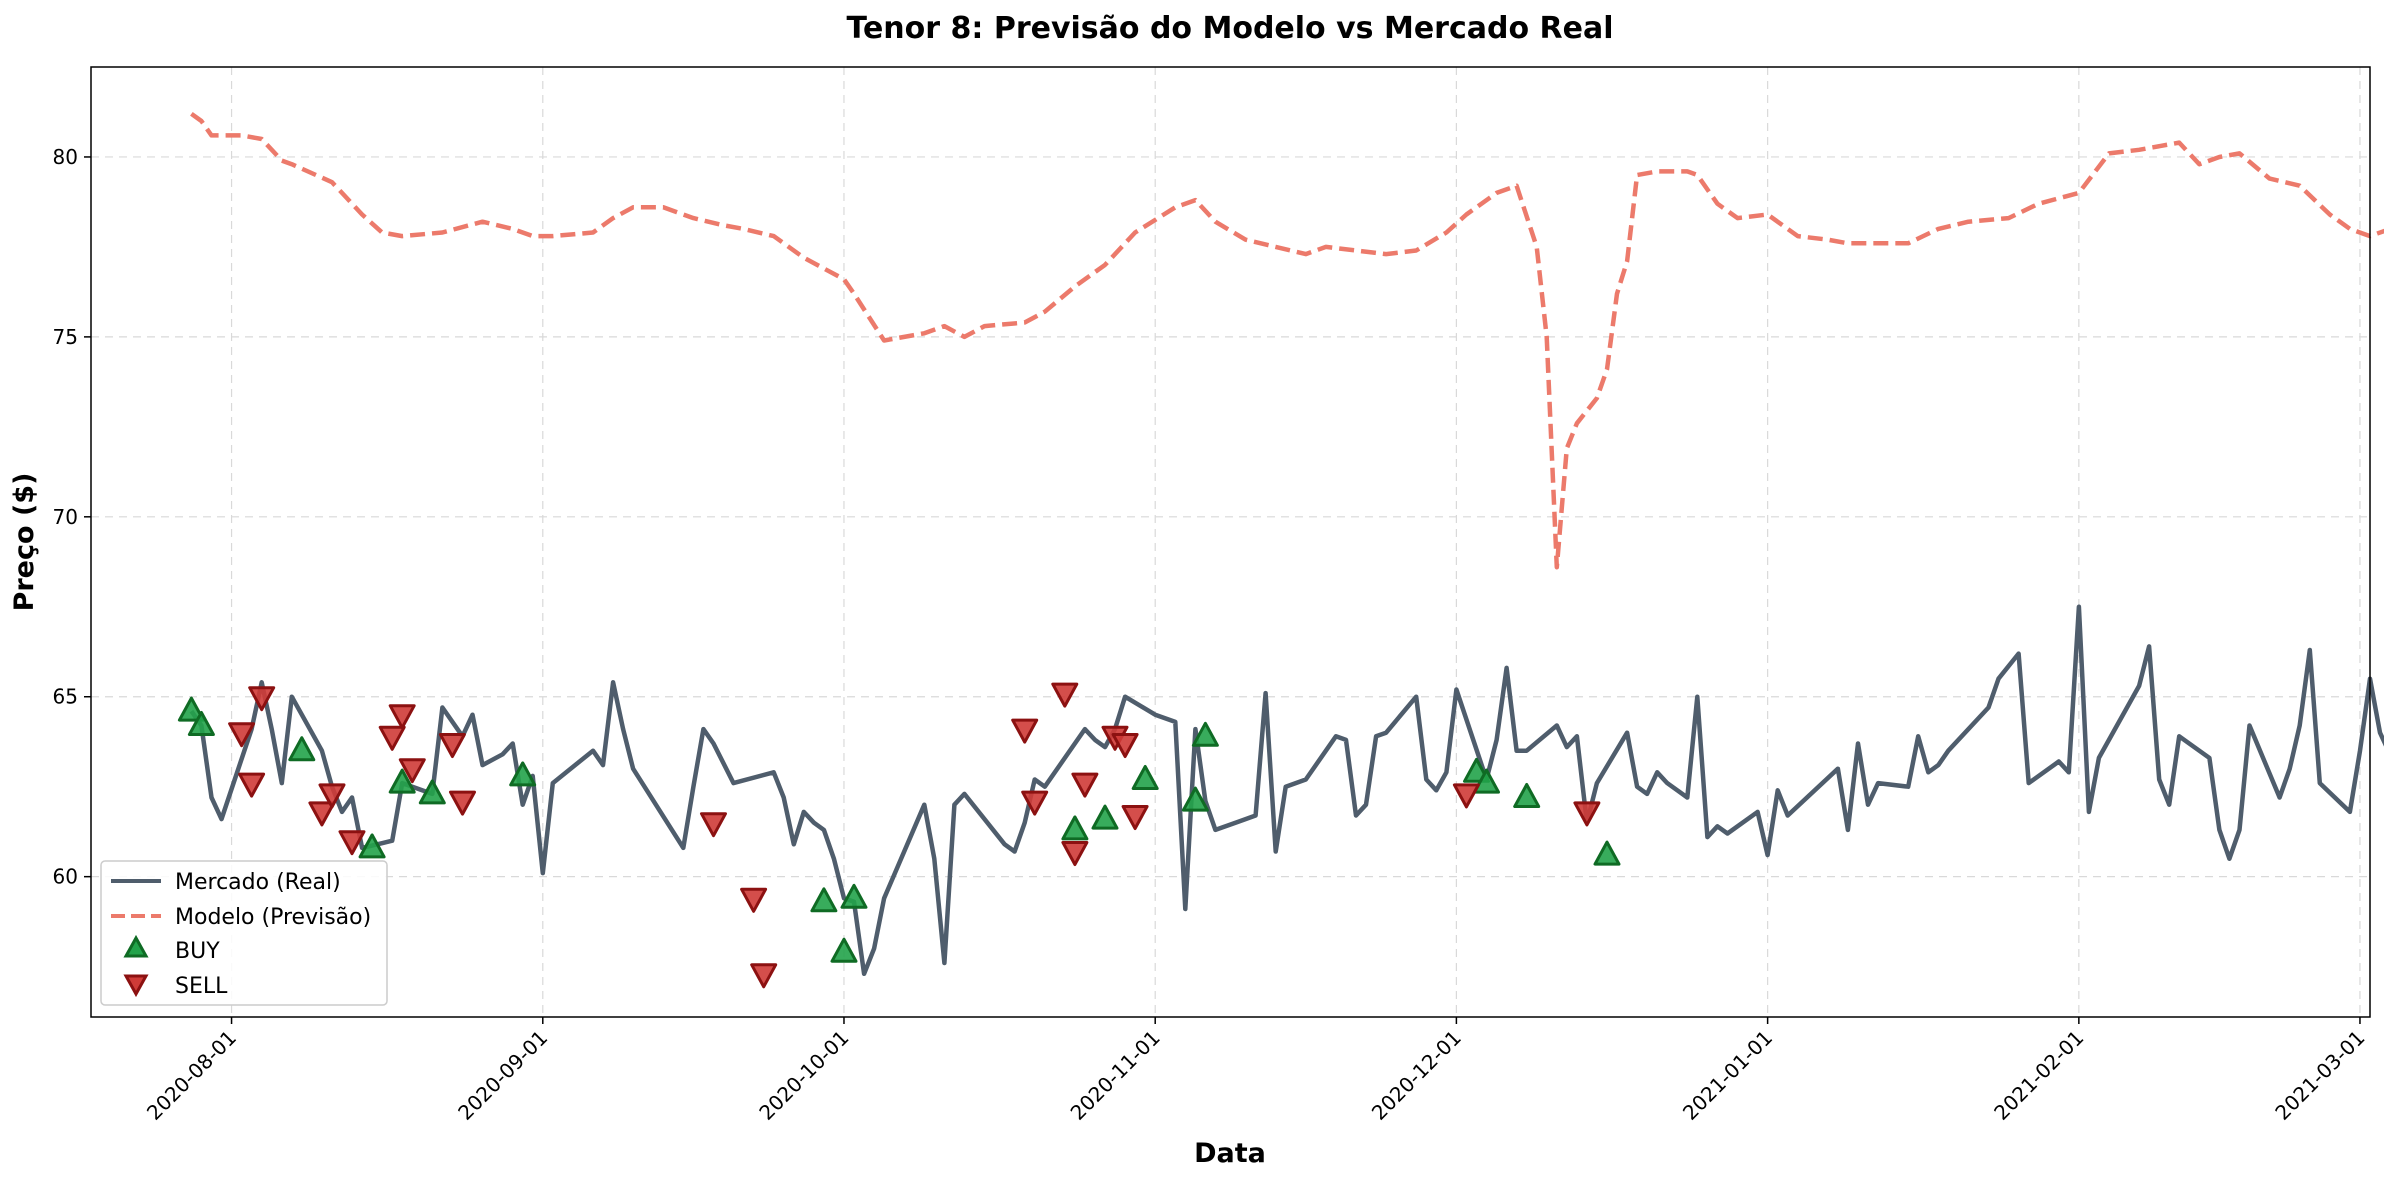 This screenshot has height=1182, width=2384. I want to click on legend-model-label: Modelo (Previsão), so click(273, 917).